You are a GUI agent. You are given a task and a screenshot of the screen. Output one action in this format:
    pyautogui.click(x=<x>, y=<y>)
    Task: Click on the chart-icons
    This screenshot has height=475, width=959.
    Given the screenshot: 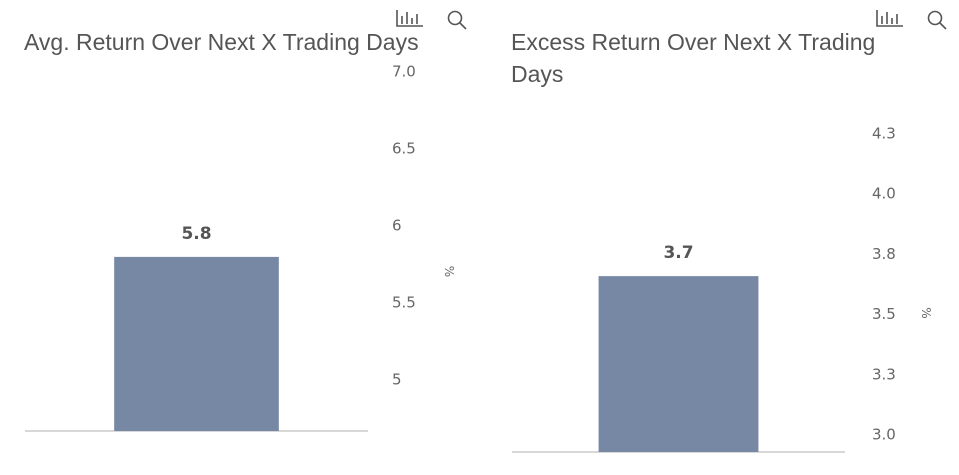 What is the action you would take?
    pyautogui.click(x=671, y=20)
    